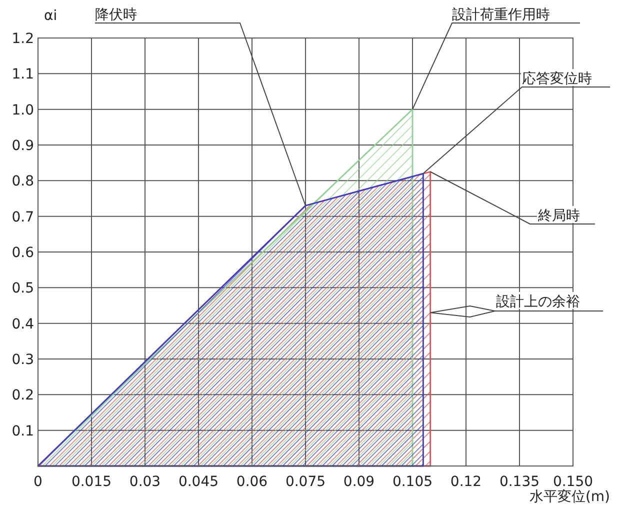 Image resolution: width=617 pixels, height=509 pixels. I want to click on x-tick-label: 0.06, so click(252, 482).